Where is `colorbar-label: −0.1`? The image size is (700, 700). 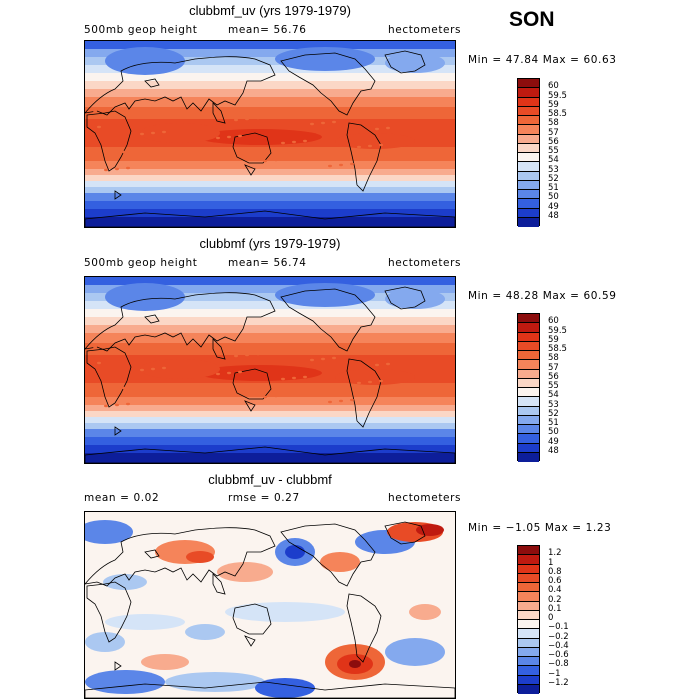
colorbar-label: −0.1 is located at coordinates (558, 627).